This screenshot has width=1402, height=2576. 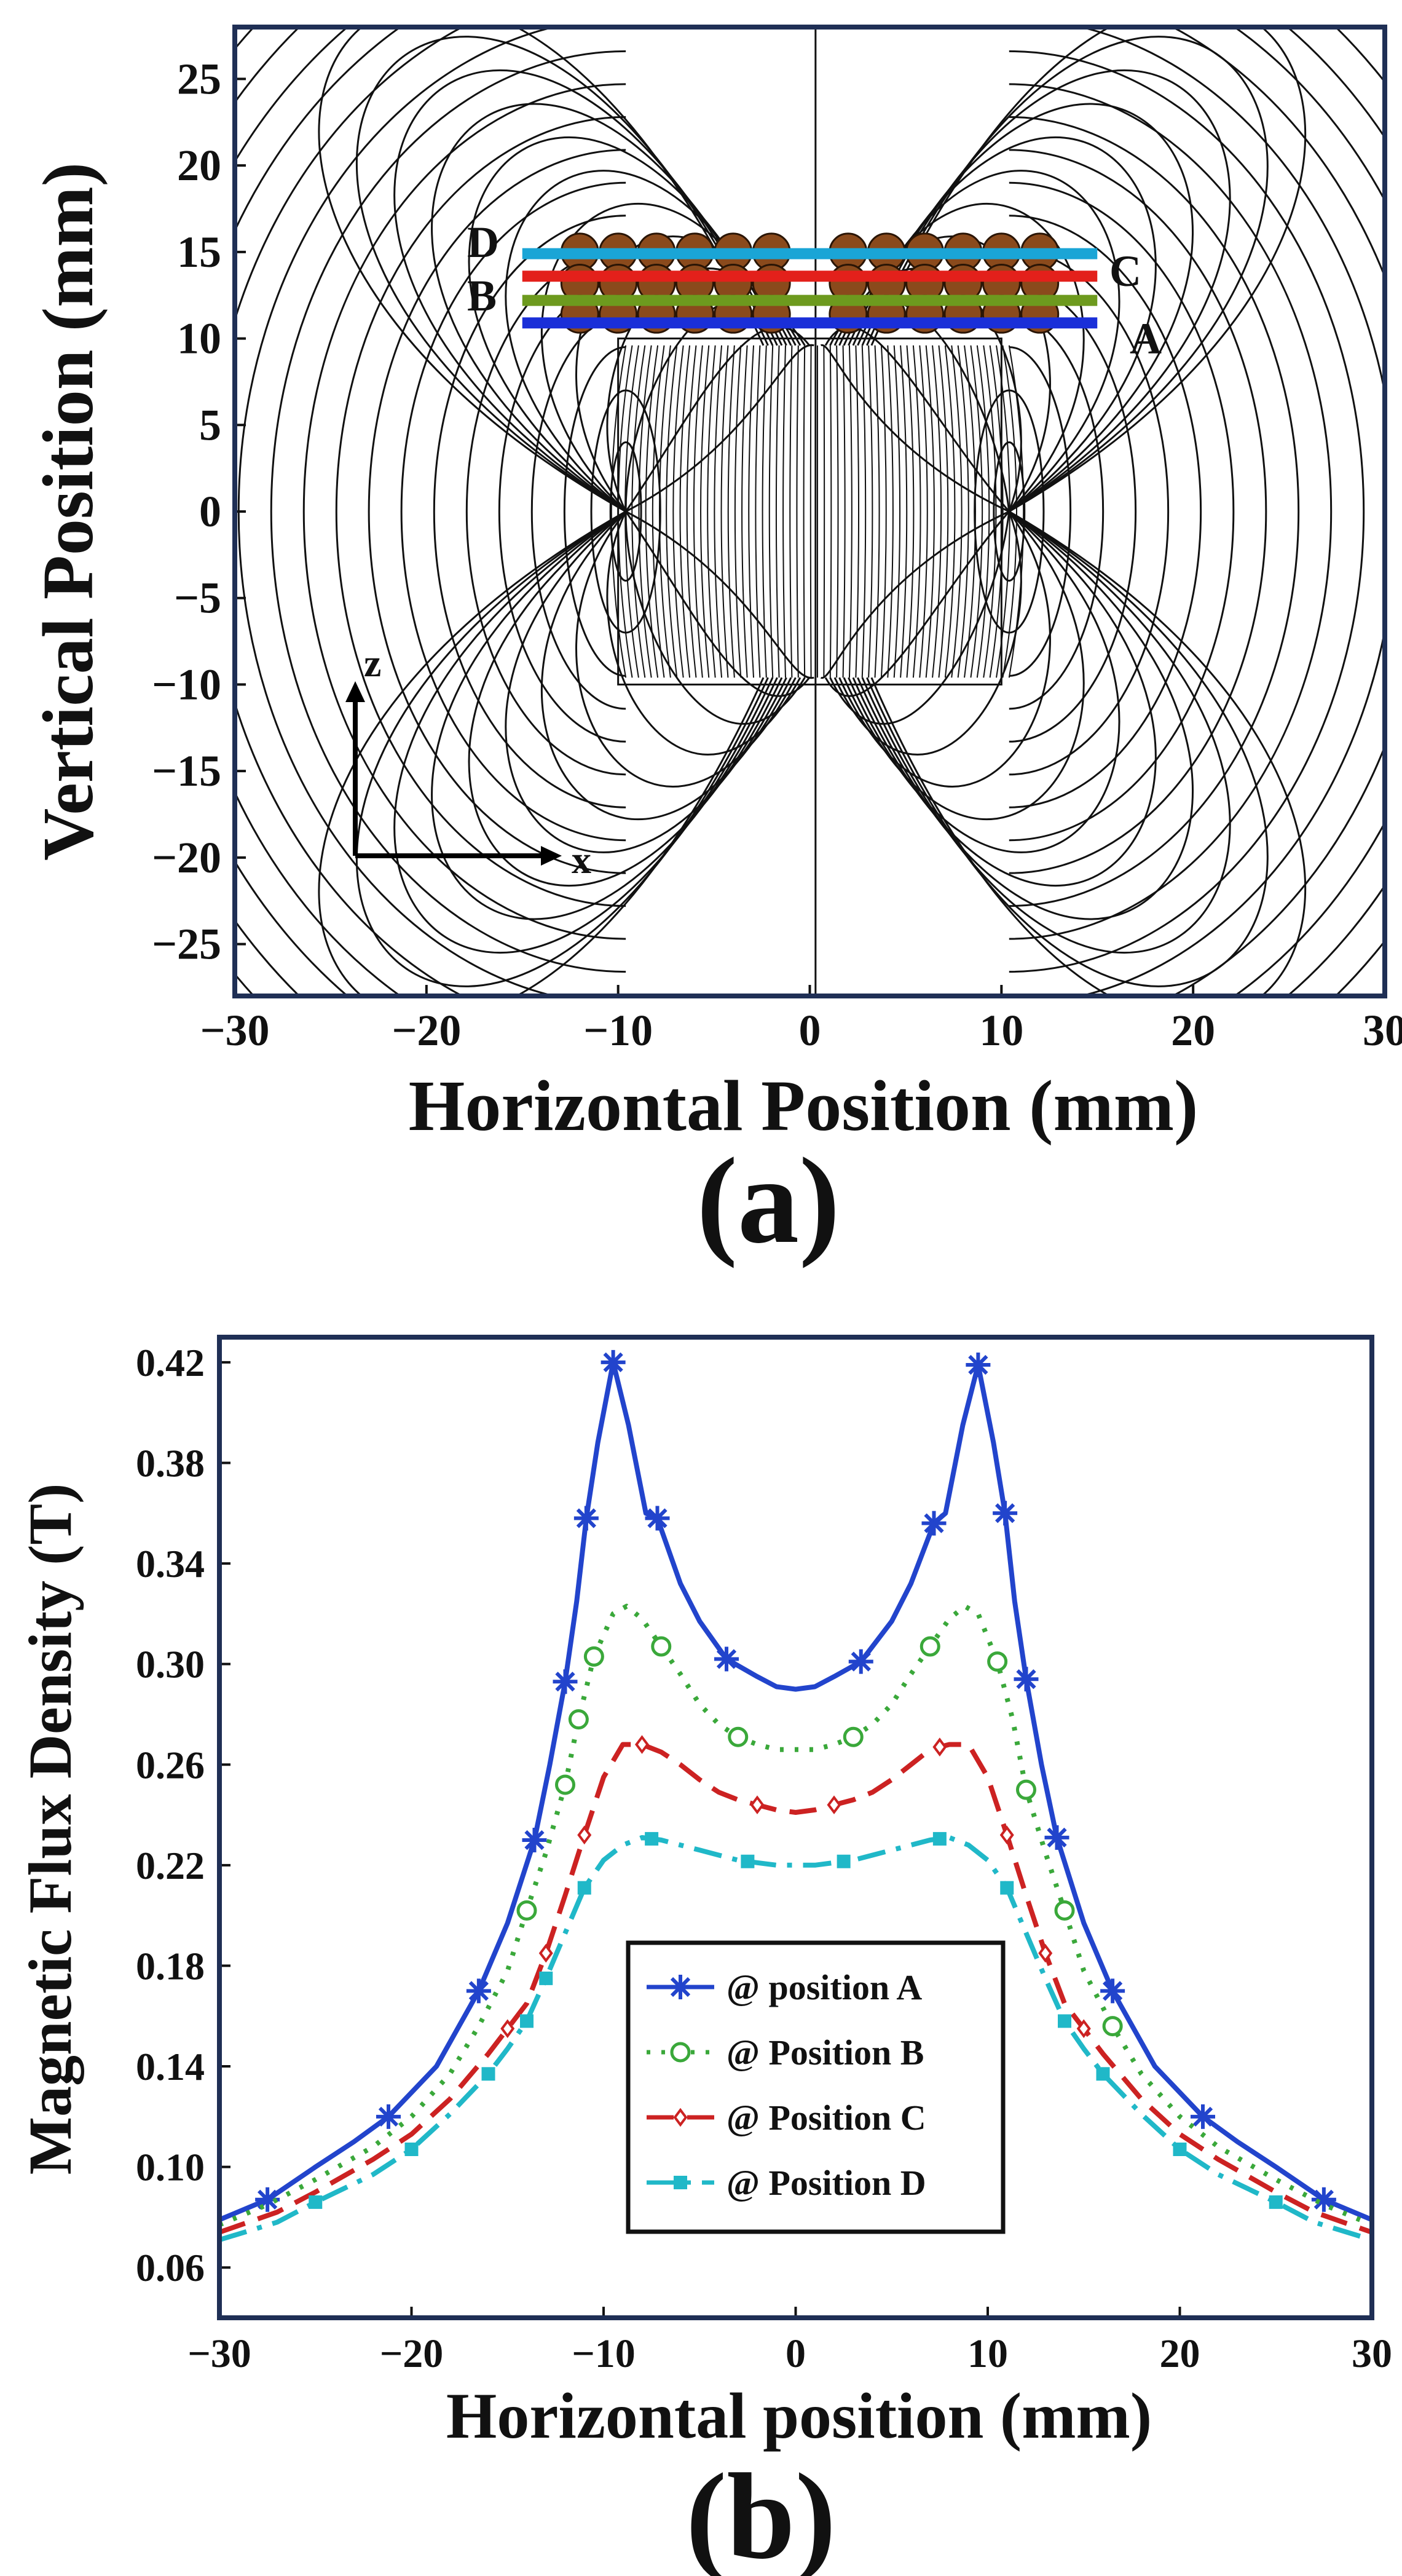 What do you see at coordinates (199, 252) in the screenshot?
I see `y-tick-label: 15` at bounding box center [199, 252].